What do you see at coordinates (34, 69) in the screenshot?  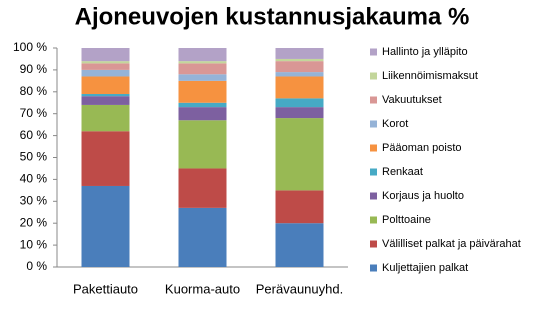 I see `y-tick-label: 90 %` at bounding box center [34, 69].